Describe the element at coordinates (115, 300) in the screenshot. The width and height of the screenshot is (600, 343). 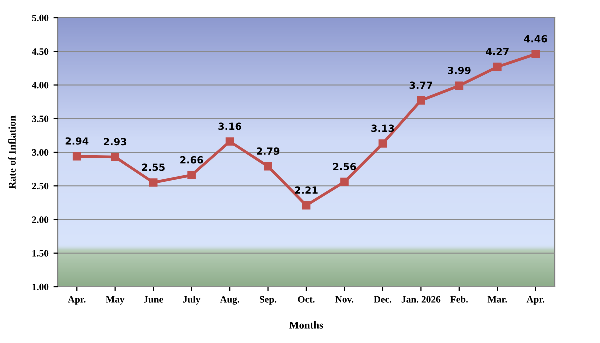
I see `x-tick-label: May` at that location.